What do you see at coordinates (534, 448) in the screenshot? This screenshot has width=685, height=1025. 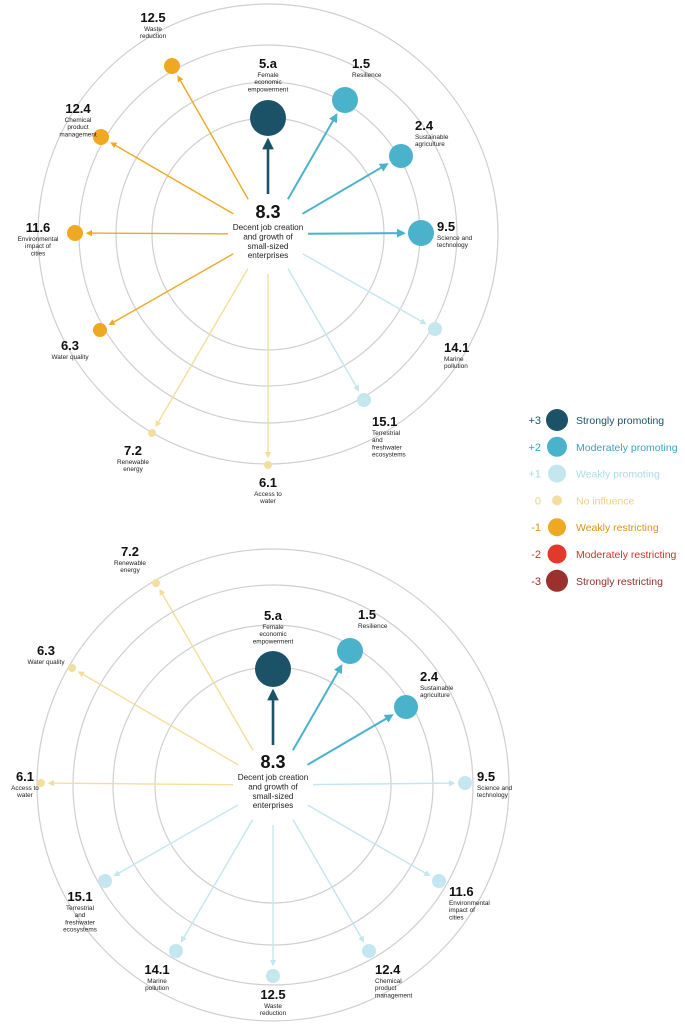 I see `legend-value: +2` at bounding box center [534, 448].